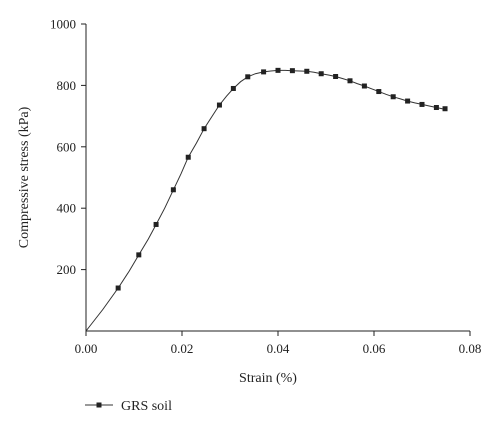 The height and width of the screenshot is (429, 500). I want to click on y-tick-label: 1000, so click(63, 24).